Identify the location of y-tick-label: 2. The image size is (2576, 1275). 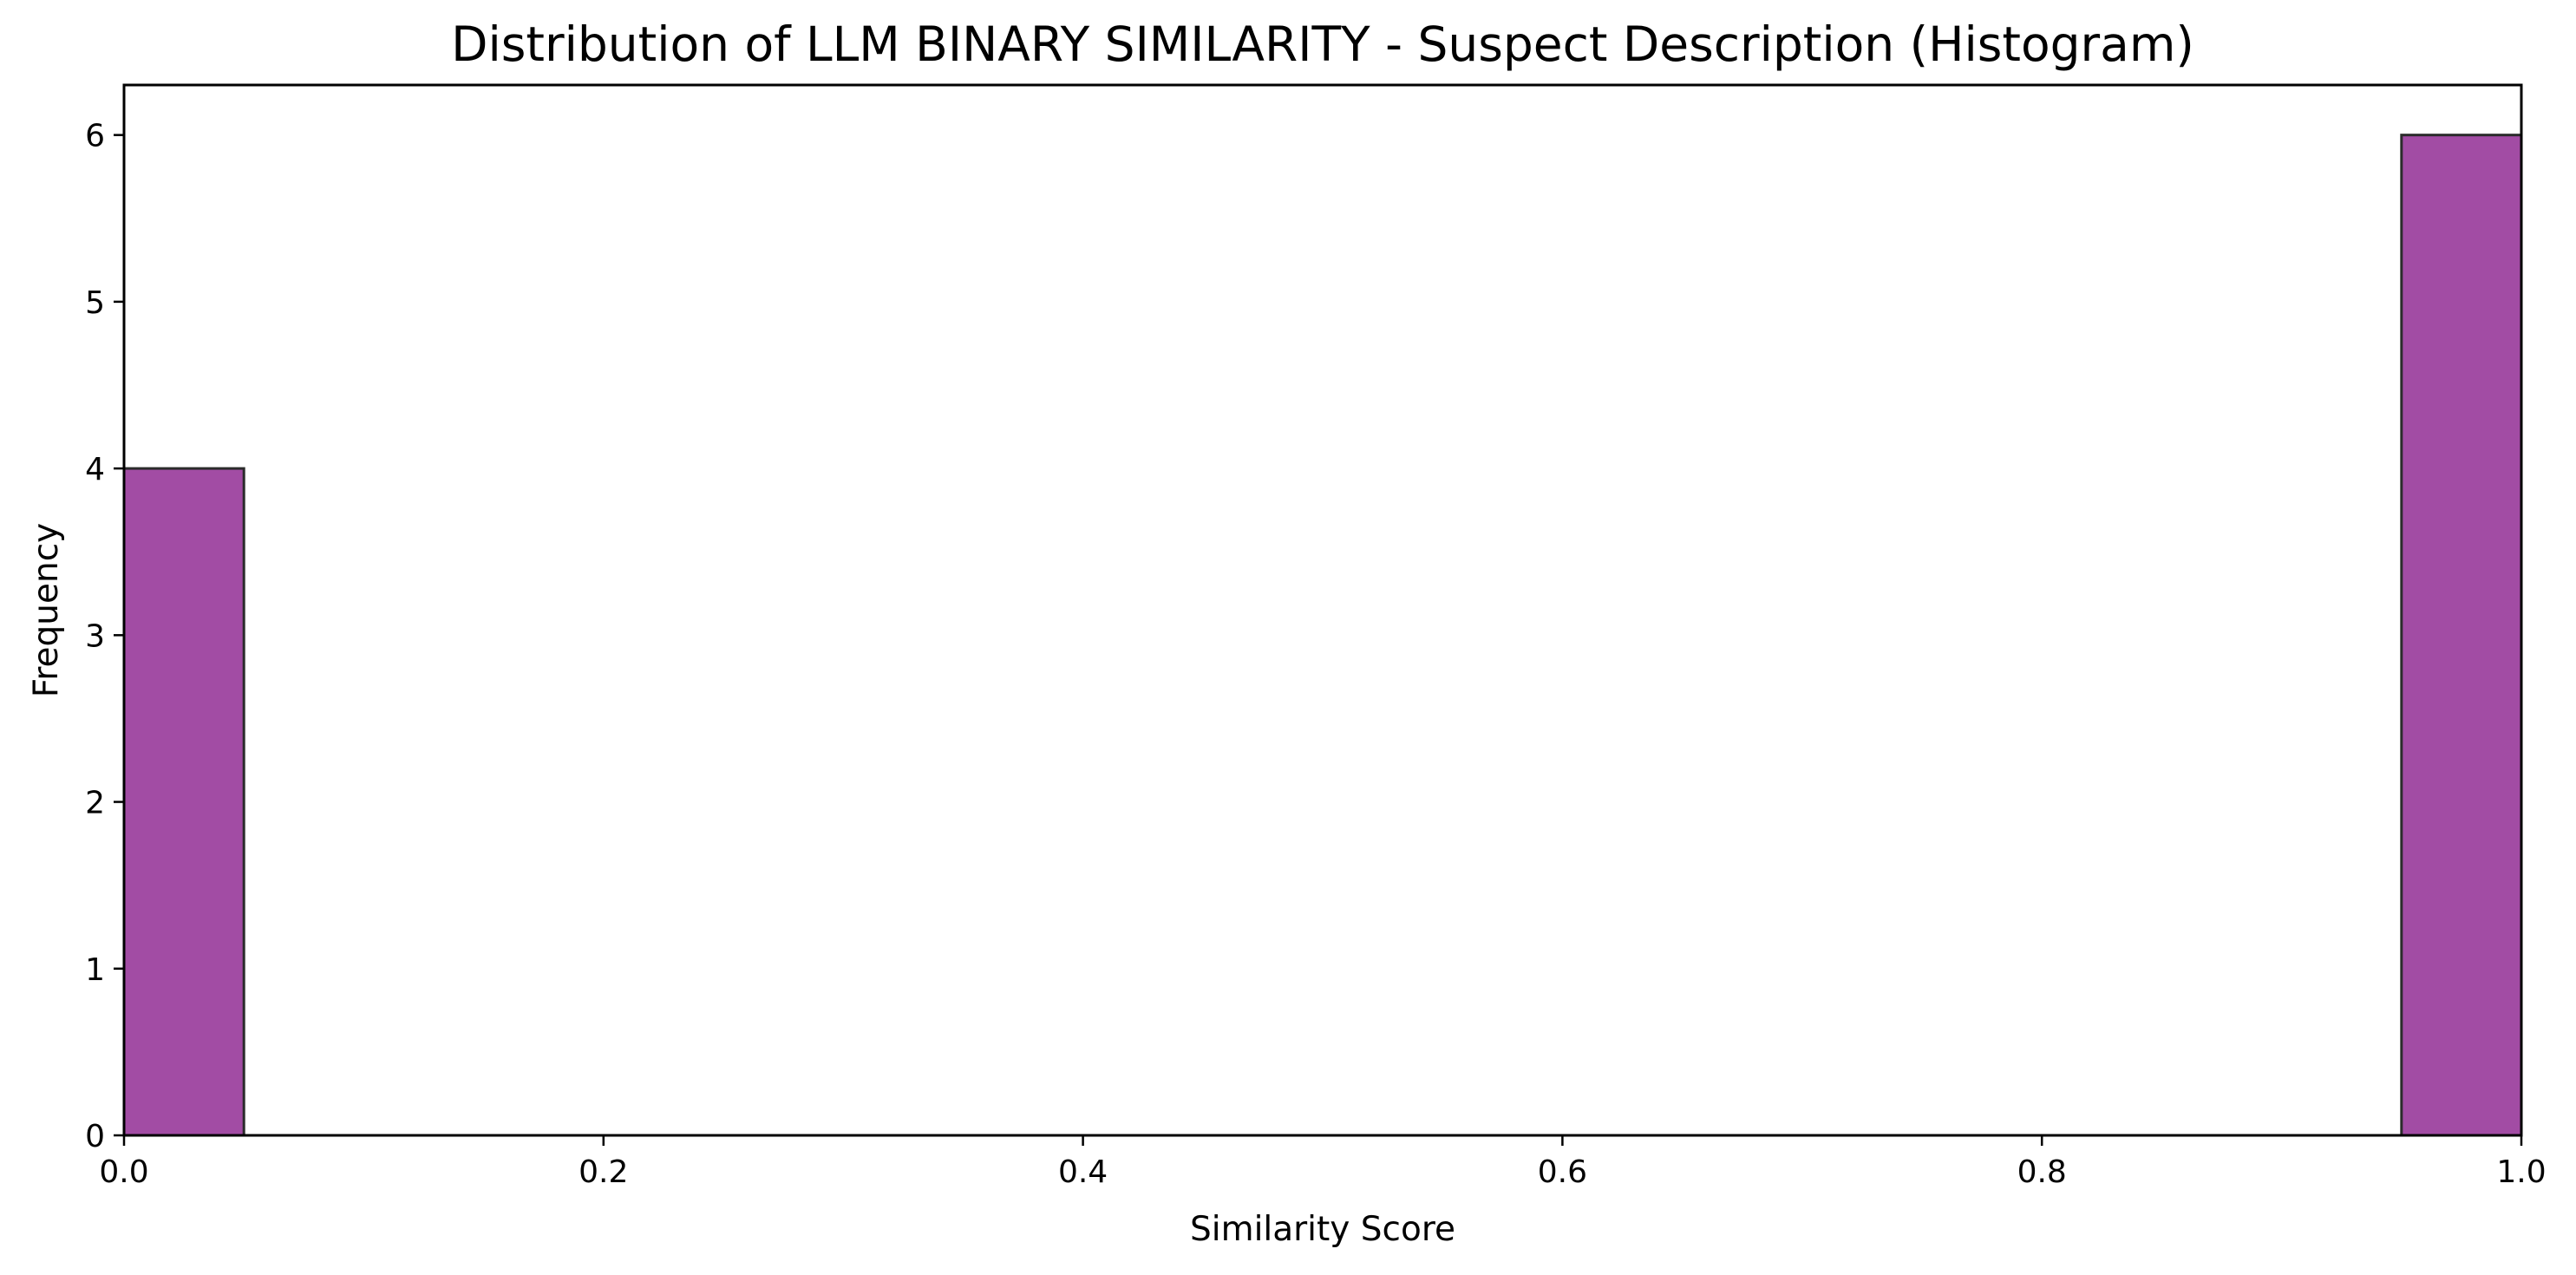
(95, 803).